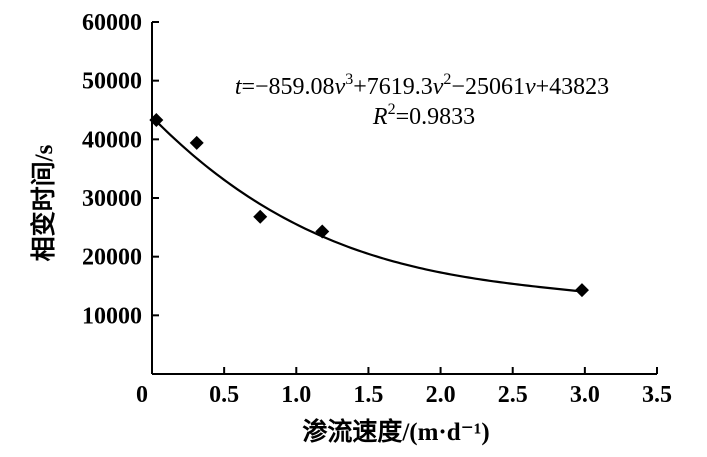 The height and width of the screenshot is (457, 707). What do you see at coordinates (112, 140) in the screenshot?
I see `y-tick-label: 40000` at bounding box center [112, 140].